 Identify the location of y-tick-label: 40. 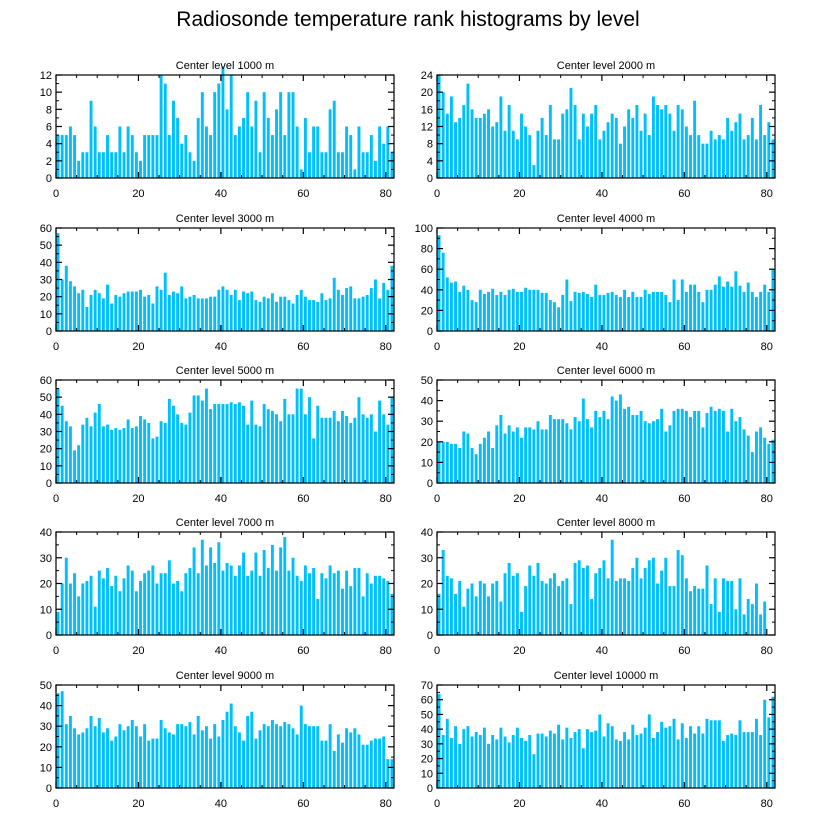
(427, 291).